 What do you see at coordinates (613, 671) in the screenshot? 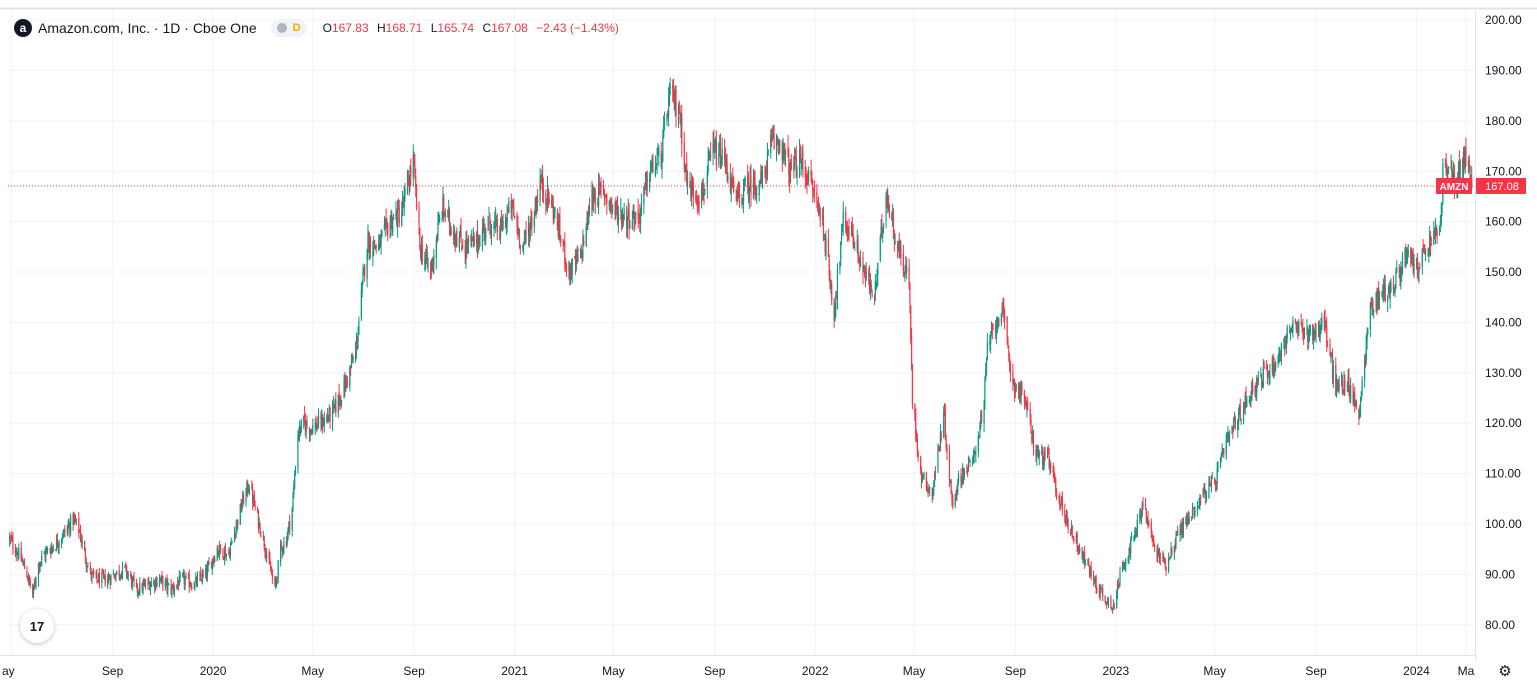
I see `x-tick-label: May` at bounding box center [613, 671].